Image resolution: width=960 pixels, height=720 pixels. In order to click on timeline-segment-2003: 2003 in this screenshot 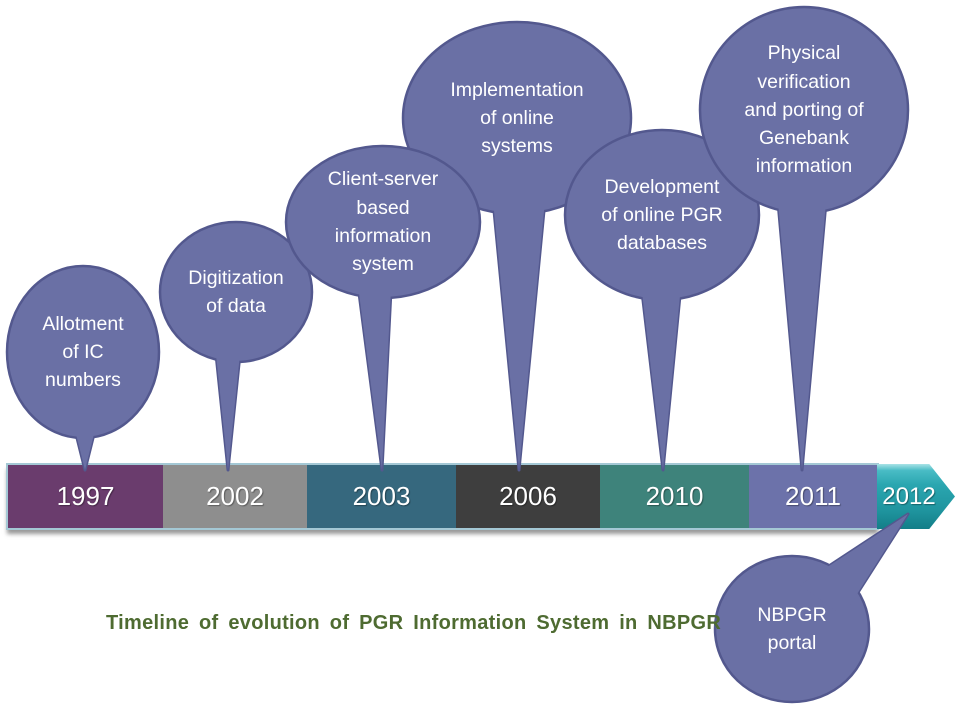, I will do `click(381, 496)`.